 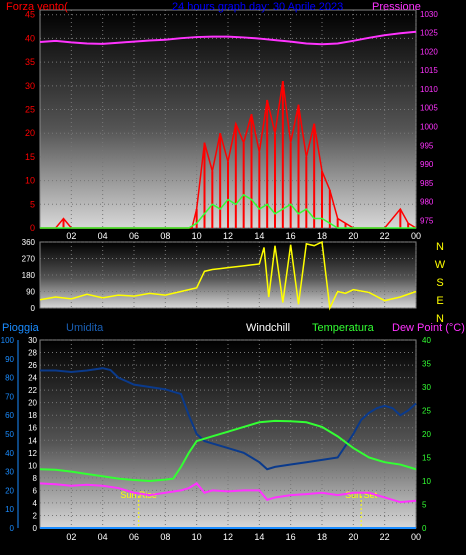 I want to click on dewpoint-legend-label: Dew Point (°C), so click(x=428, y=328).